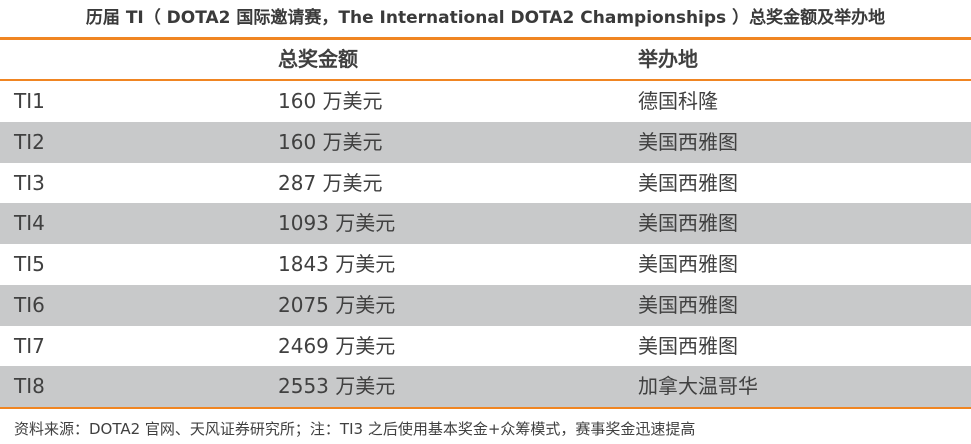  What do you see at coordinates (485, 59) in the screenshot?
I see `table-header: 总奖金额 举办地` at bounding box center [485, 59].